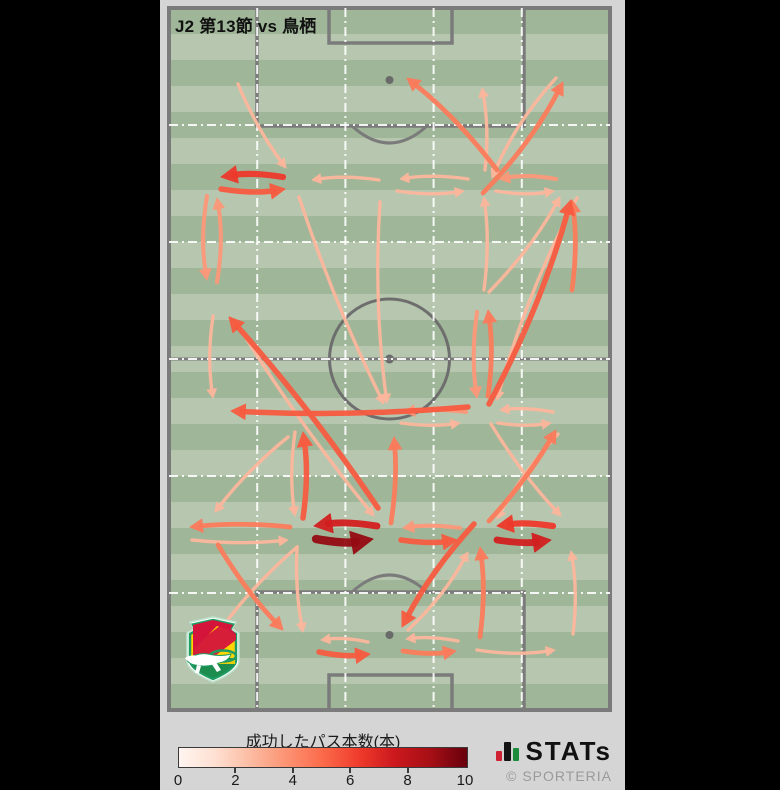 This screenshot has width=780, height=790. Describe the element at coordinates (559, 776) in the screenshot. I see `copyright-text: © SPORTERIA` at that location.